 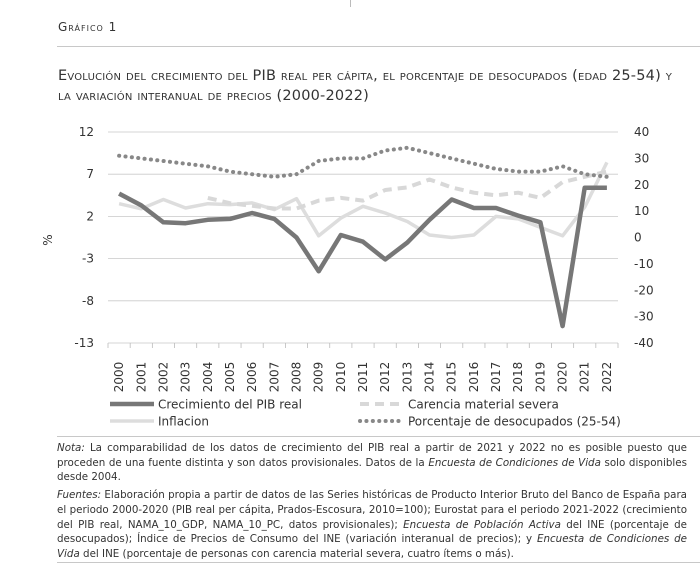 I want to click on x-tick-label: 2014, so click(x=430, y=377).